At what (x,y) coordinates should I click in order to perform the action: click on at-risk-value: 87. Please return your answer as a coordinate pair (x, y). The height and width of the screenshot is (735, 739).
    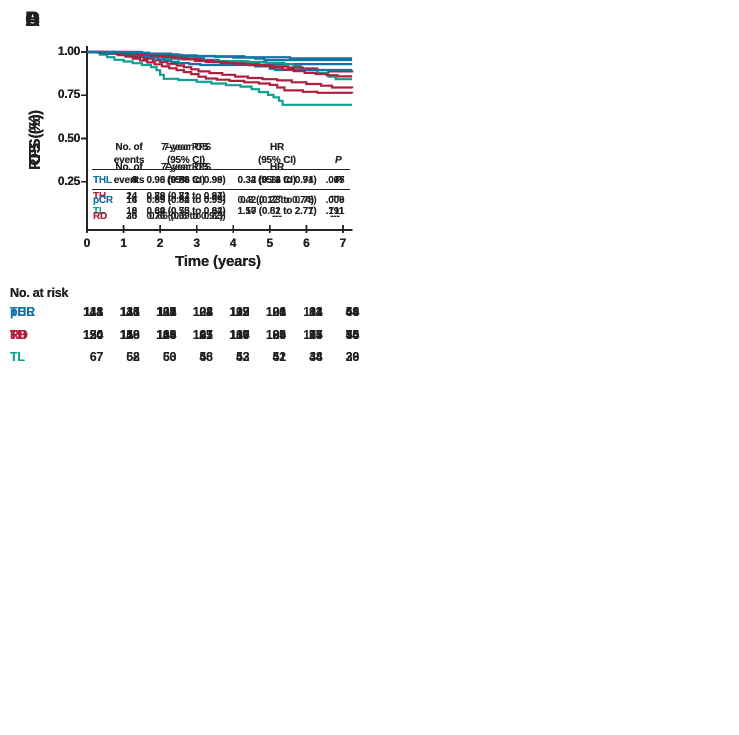
    Looking at the image, I should click on (316, 334).